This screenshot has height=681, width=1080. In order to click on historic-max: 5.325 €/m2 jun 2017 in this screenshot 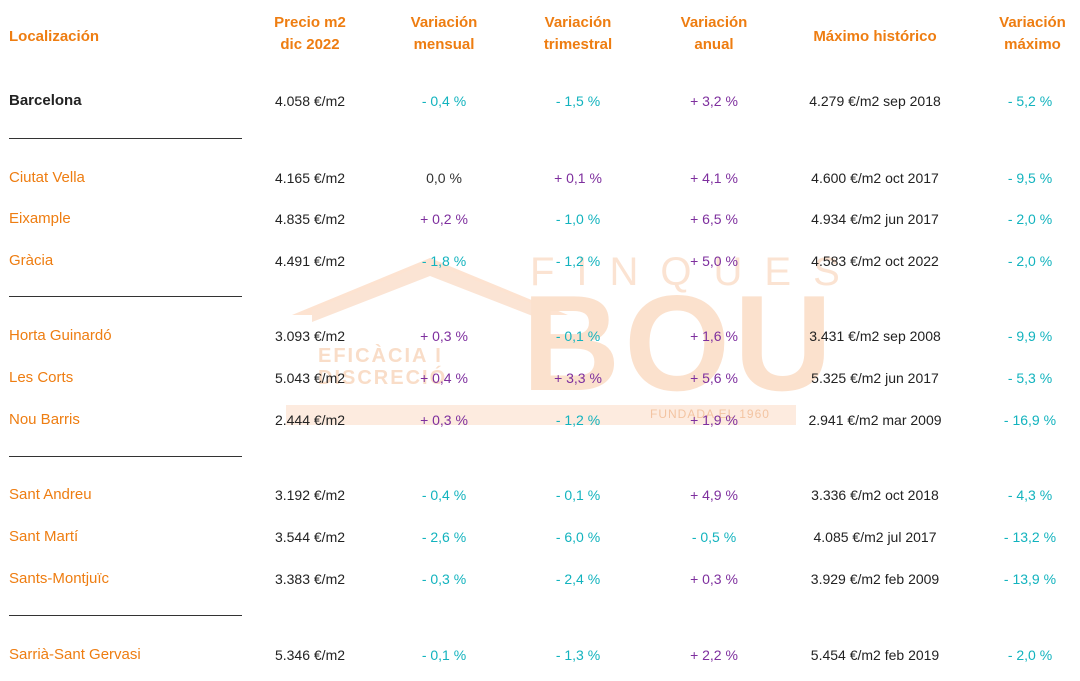, I will do `click(875, 378)`.